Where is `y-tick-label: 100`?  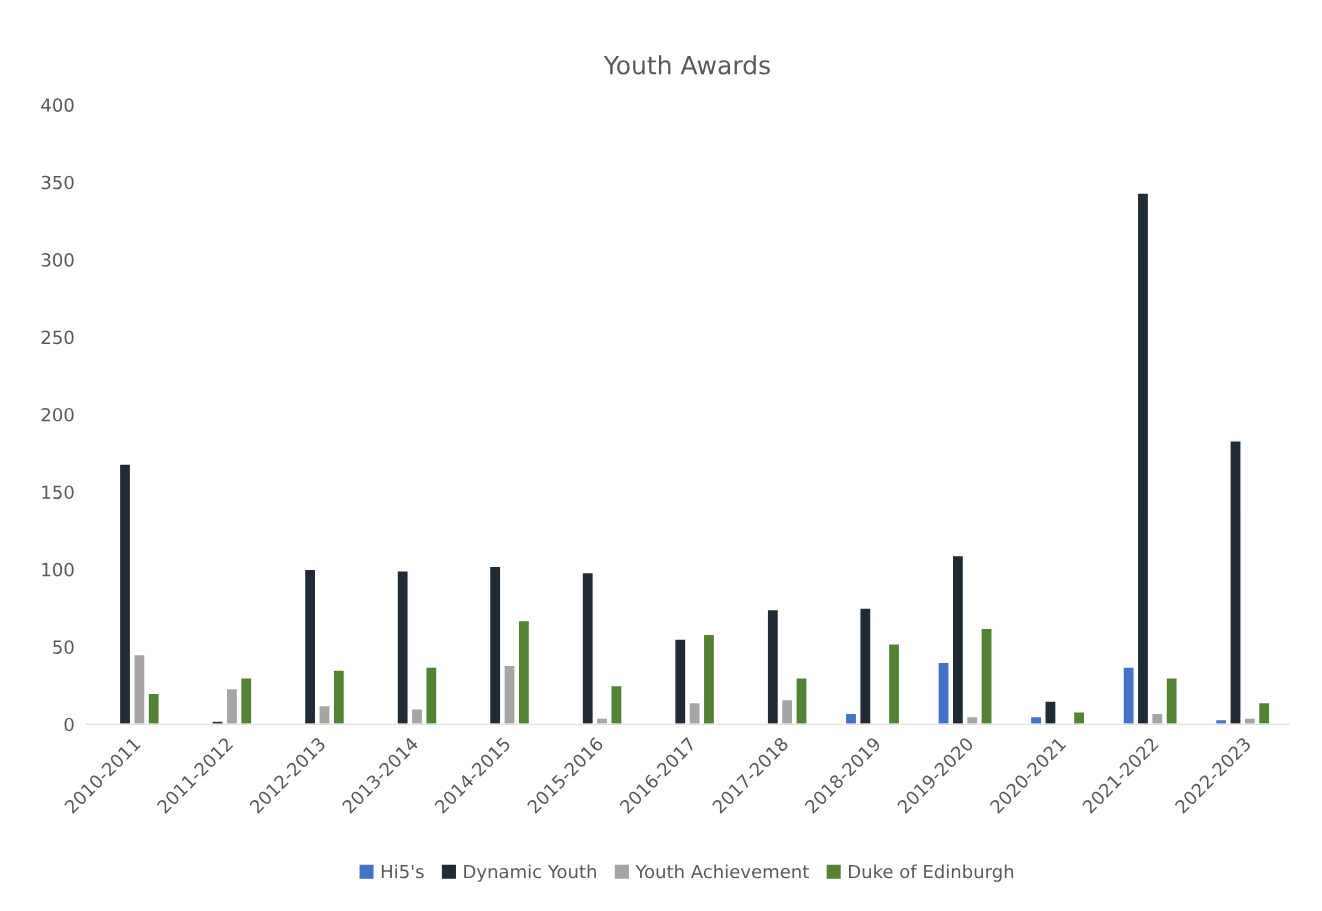 y-tick-label: 100 is located at coordinates (58, 569).